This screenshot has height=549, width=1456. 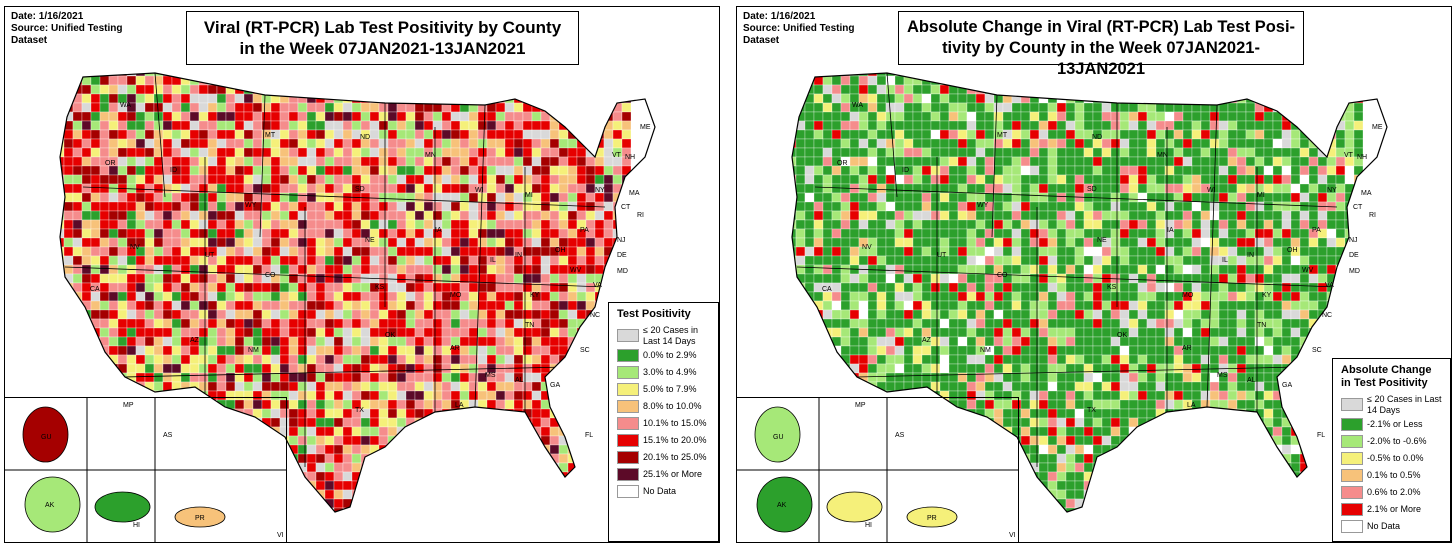 I want to click on legend-label: 25.1% or More, so click(x=673, y=474).